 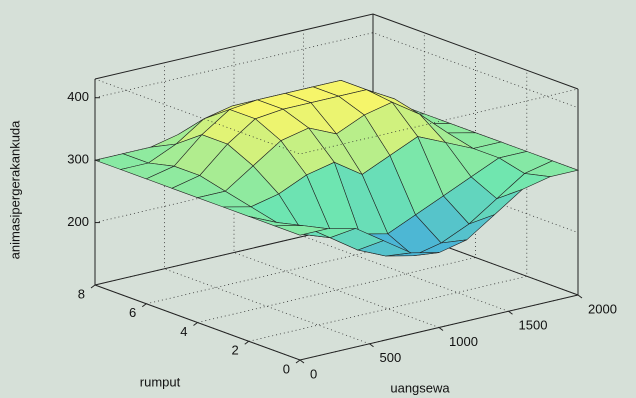 I want to click on y-tick-label: 6, so click(x=132, y=312).